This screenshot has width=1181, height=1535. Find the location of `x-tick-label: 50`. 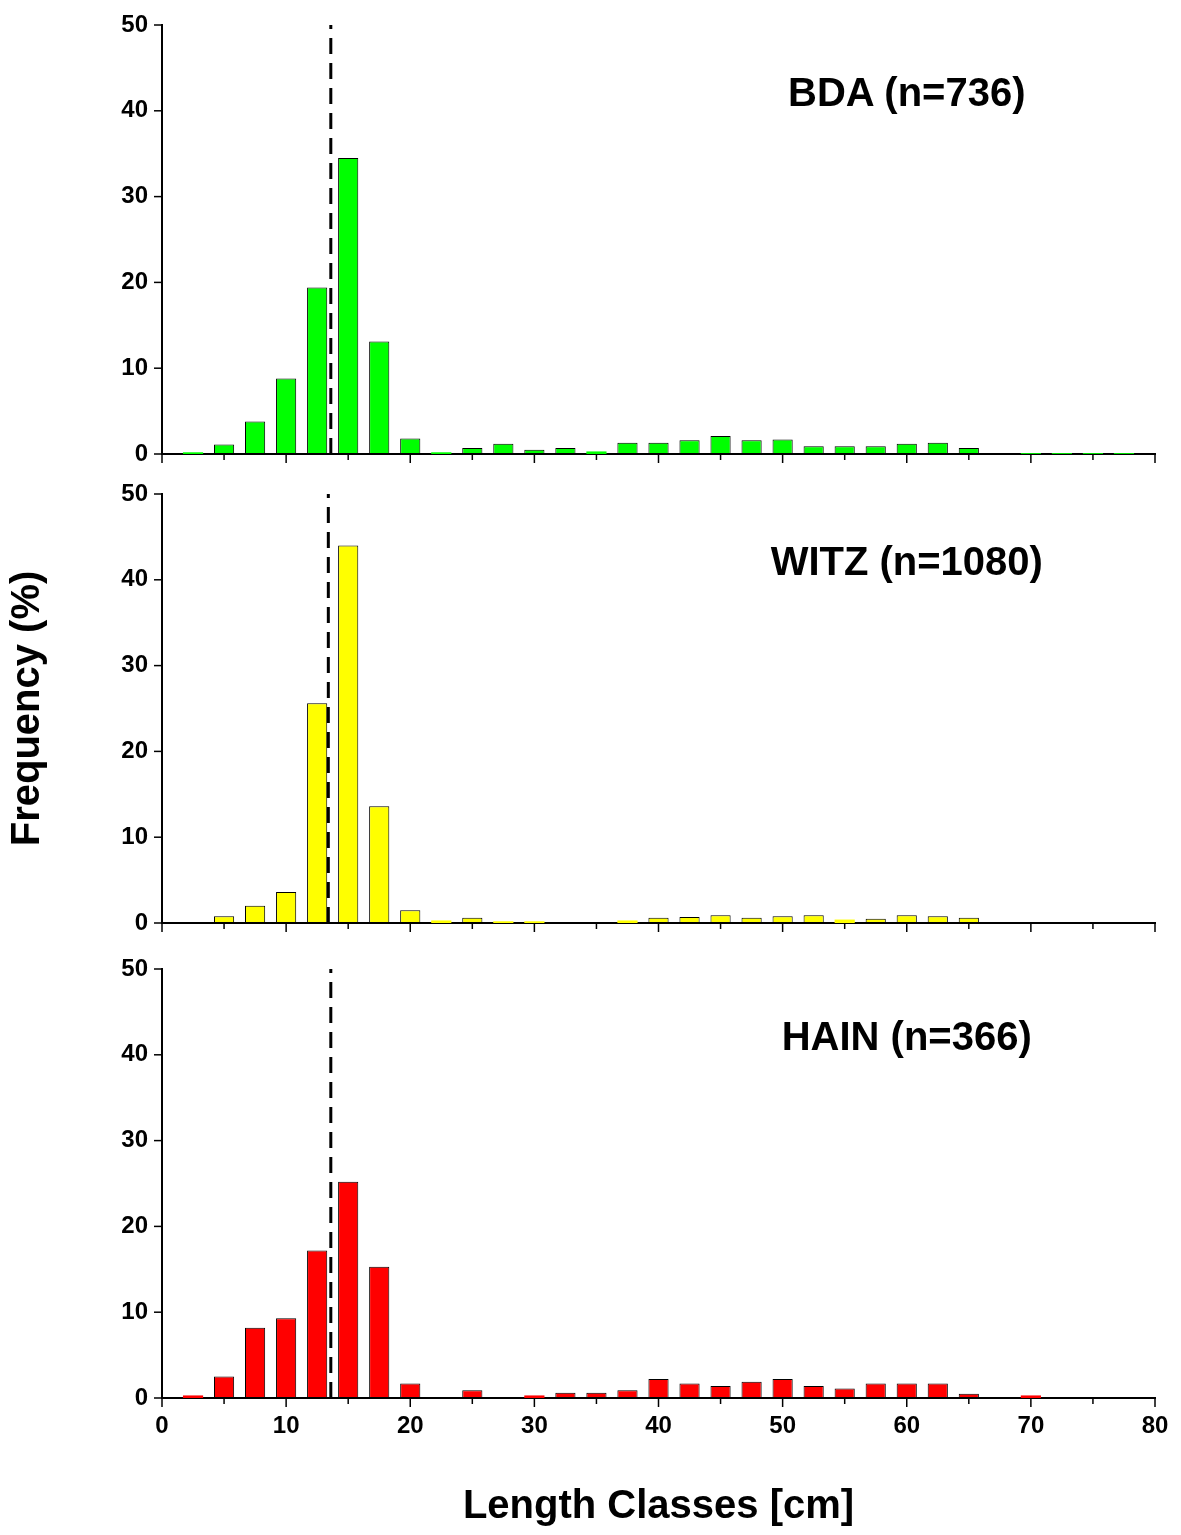

x-tick-label: 50 is located at coordinates (782, 1425).